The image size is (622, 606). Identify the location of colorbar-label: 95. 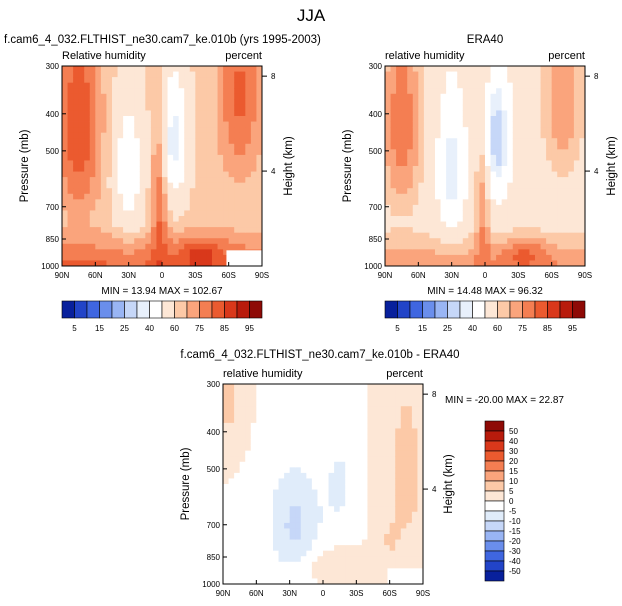
(249, 328).